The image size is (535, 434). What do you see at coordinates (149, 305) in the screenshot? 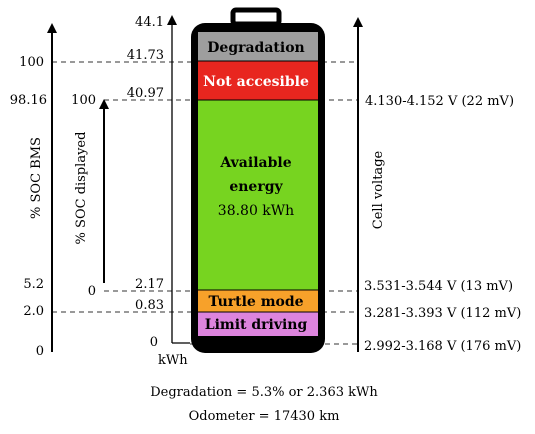
I see `kwh-tick-0.83: 0.83` at bounding box center [149, 305].